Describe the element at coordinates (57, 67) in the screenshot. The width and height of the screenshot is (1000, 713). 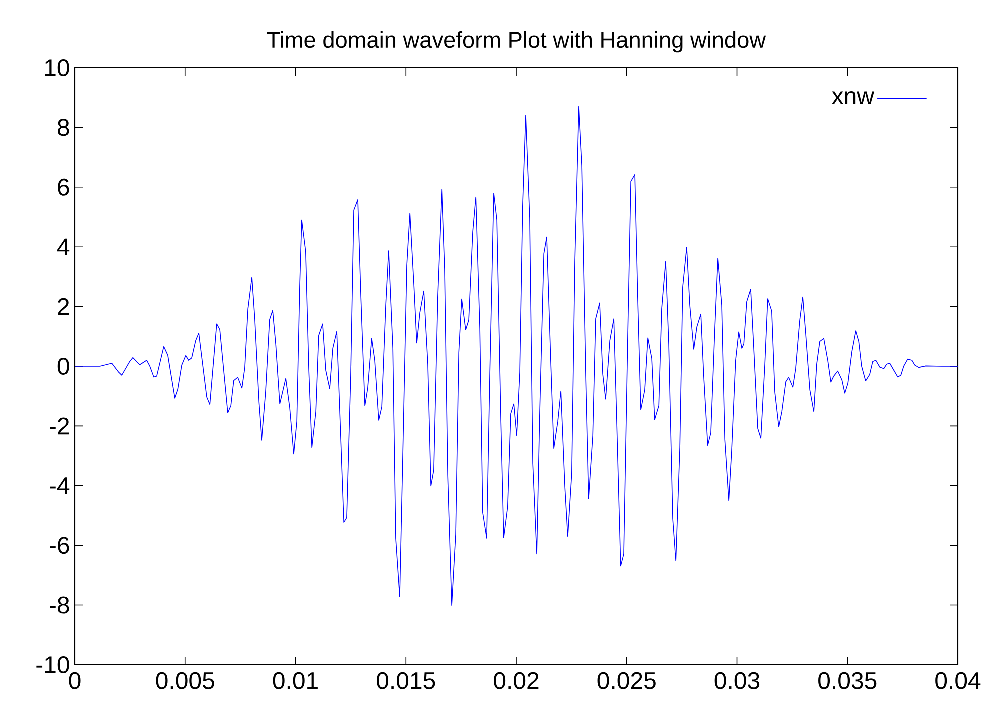
I see `y-tick-label: 10` at that location.